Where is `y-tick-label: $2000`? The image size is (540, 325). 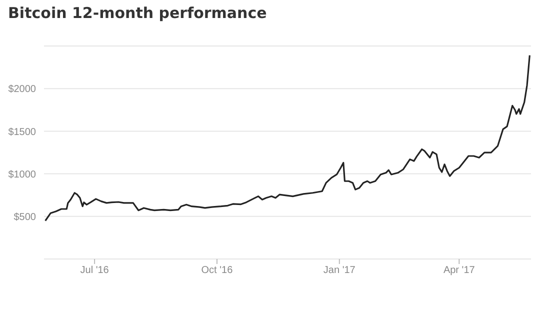
y-tick-label: $2000 is located at coordinates (22, 90).